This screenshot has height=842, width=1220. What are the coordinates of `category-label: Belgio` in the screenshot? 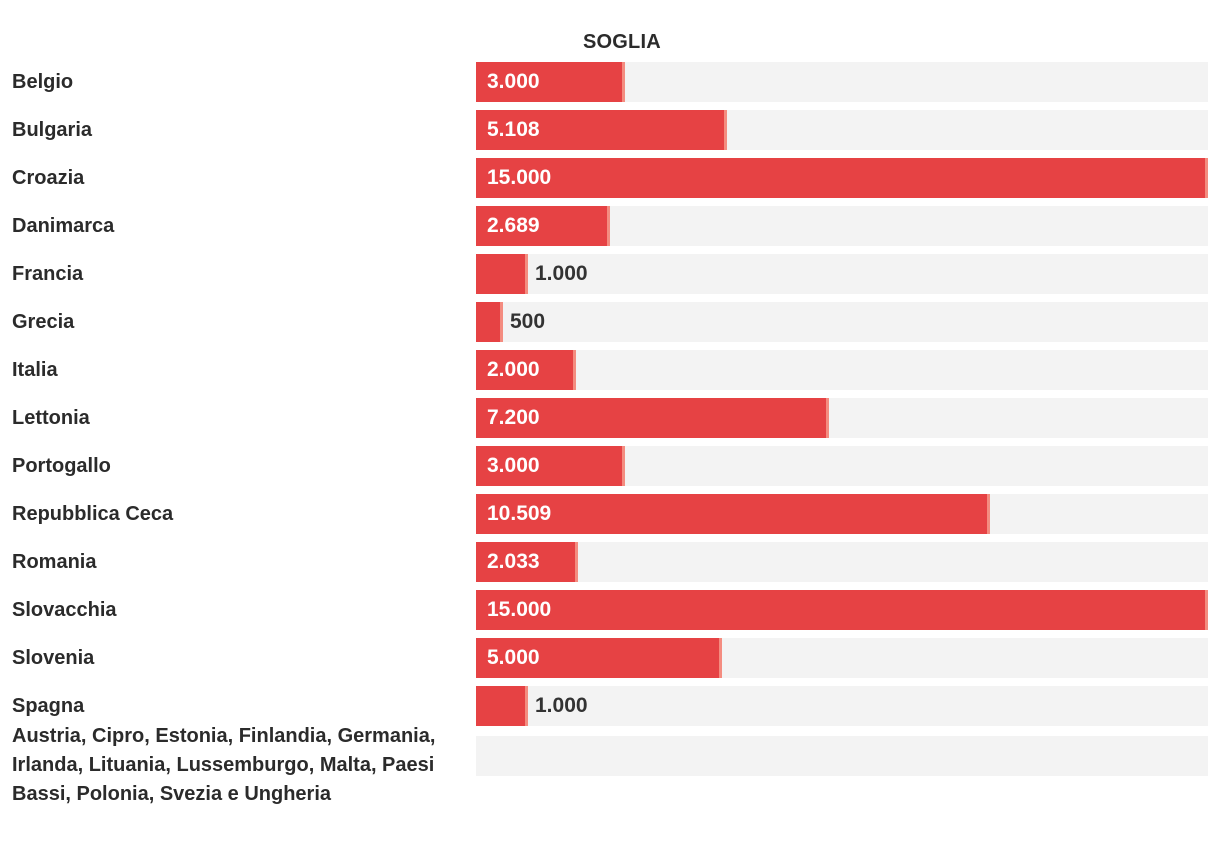 It's located at (43, 82).